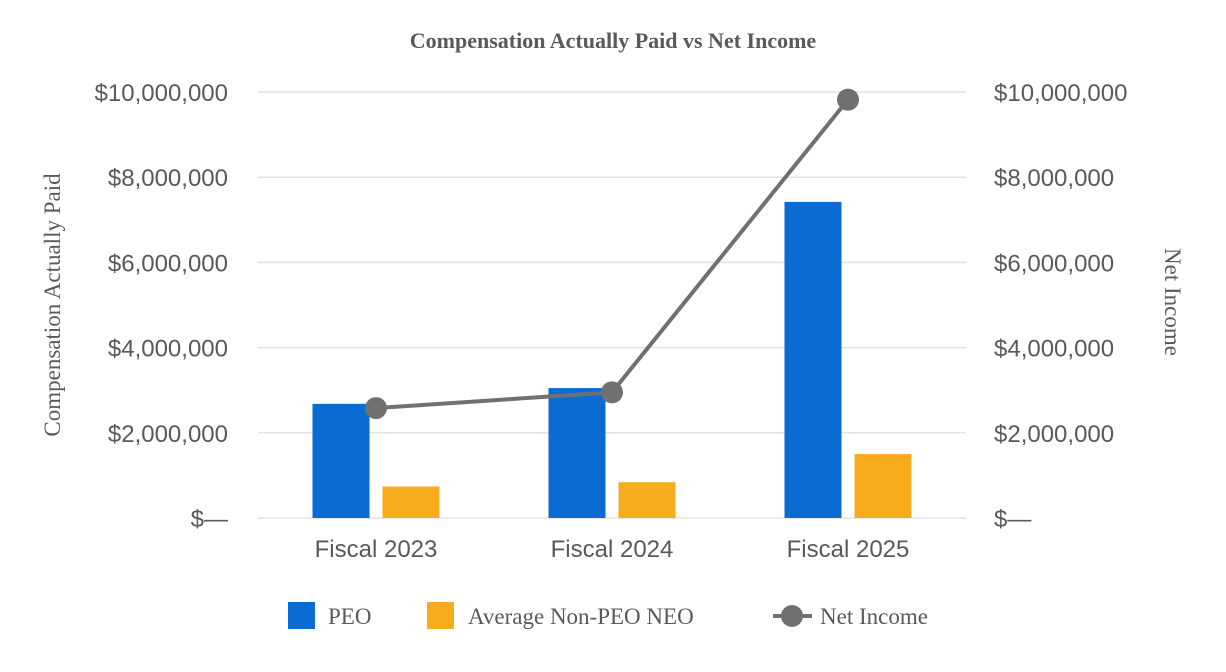  What do you see at coordinates (168, 263) in the screenshot?
I see `y-tick-label: $6,000,000` at bounding box center [168, 263].